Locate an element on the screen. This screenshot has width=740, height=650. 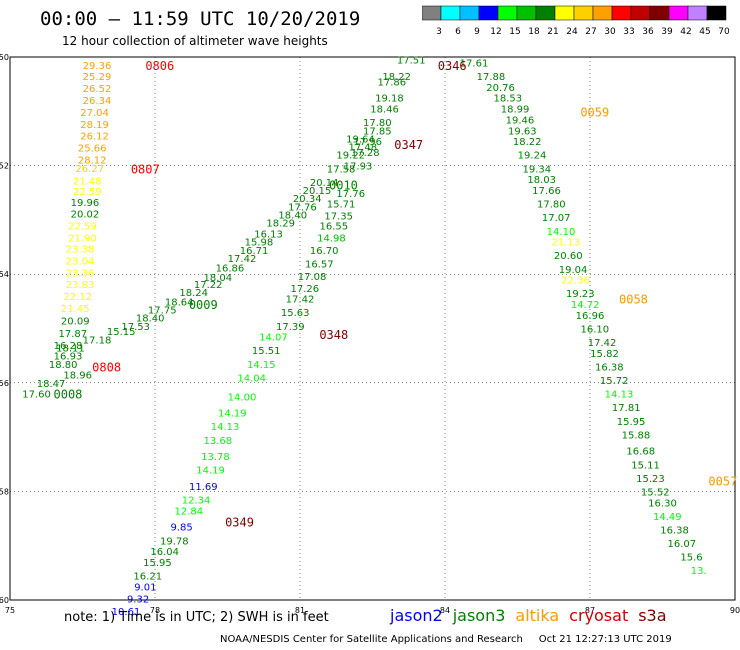
wave-height-value: 26.34 is located at coordinates (97, 101).